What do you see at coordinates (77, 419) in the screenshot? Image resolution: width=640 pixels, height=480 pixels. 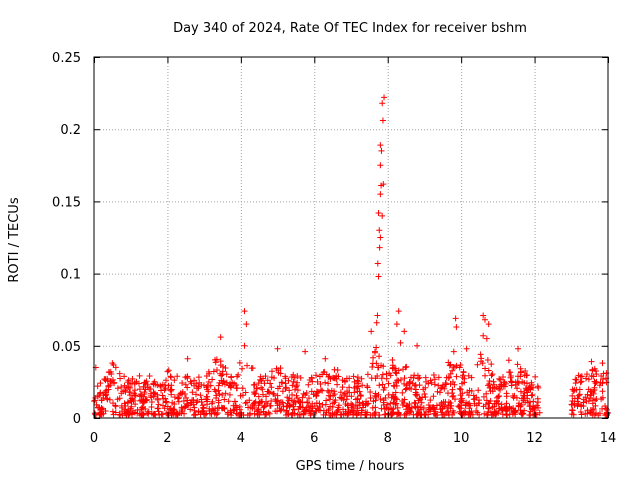 I see `y-tick-label: 0` at bounding box center [77, 419].